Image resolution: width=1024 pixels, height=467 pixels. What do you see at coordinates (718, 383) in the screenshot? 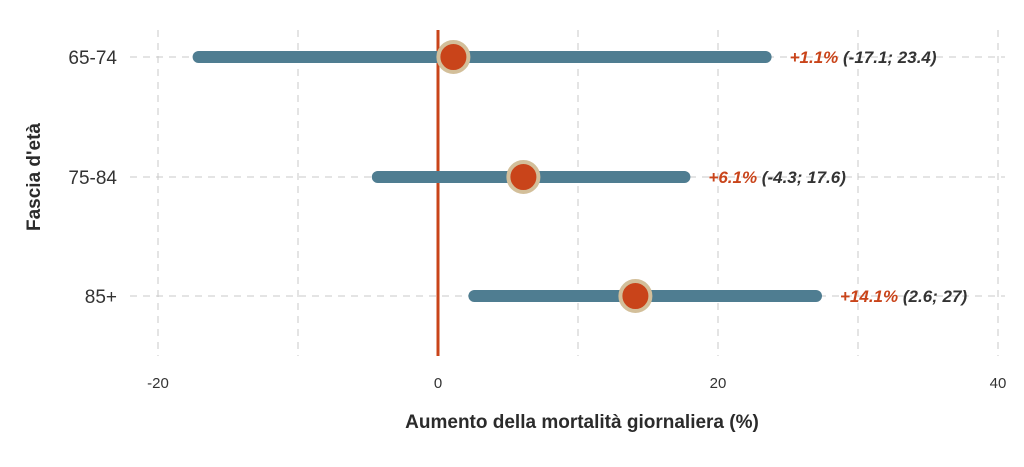
I see `x-tick-label: 20` at bounding box center [718, 383].